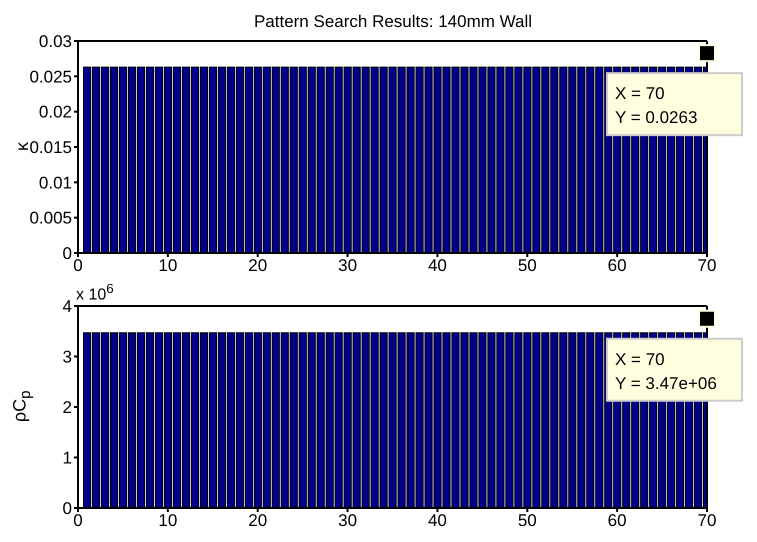  Describe the element at coordinates (95, 292) in the screenshot. I see `text: x 10$^{6}$` at that location.